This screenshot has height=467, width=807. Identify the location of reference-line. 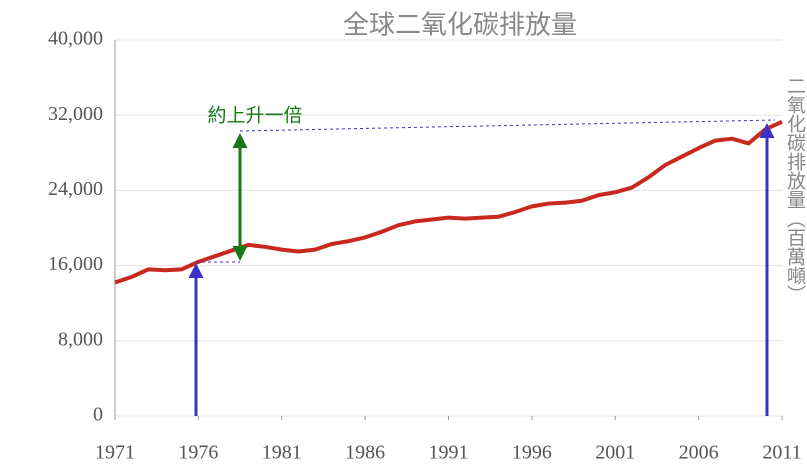
(507, 125).